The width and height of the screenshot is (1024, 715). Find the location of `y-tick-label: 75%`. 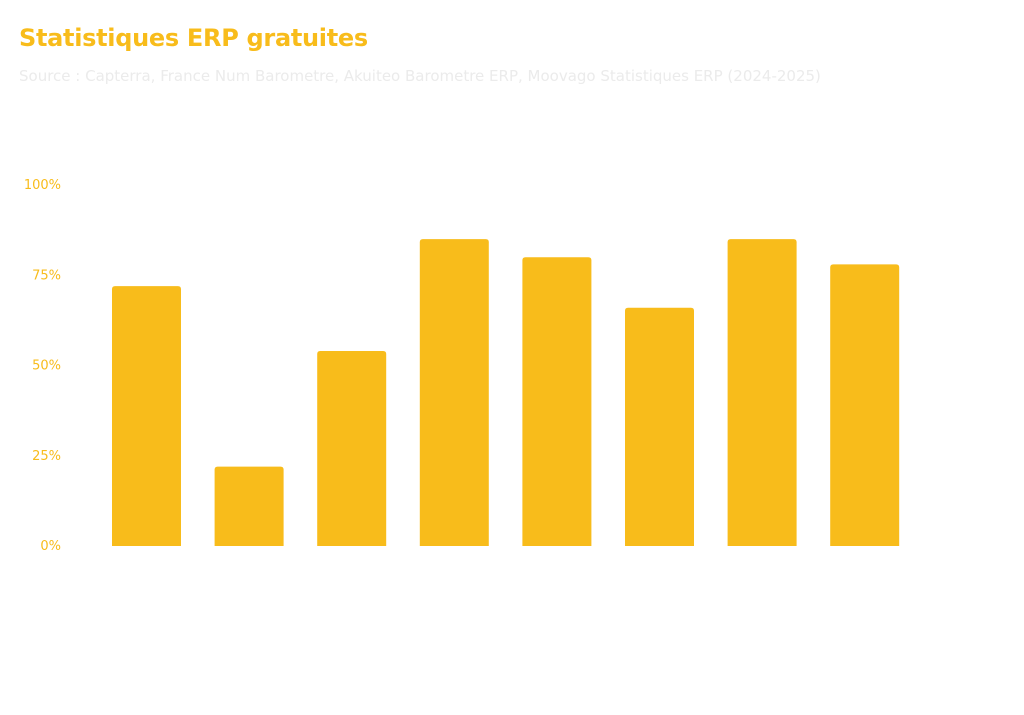

y-tick-label: 75% is located at coordinates (46, 275).